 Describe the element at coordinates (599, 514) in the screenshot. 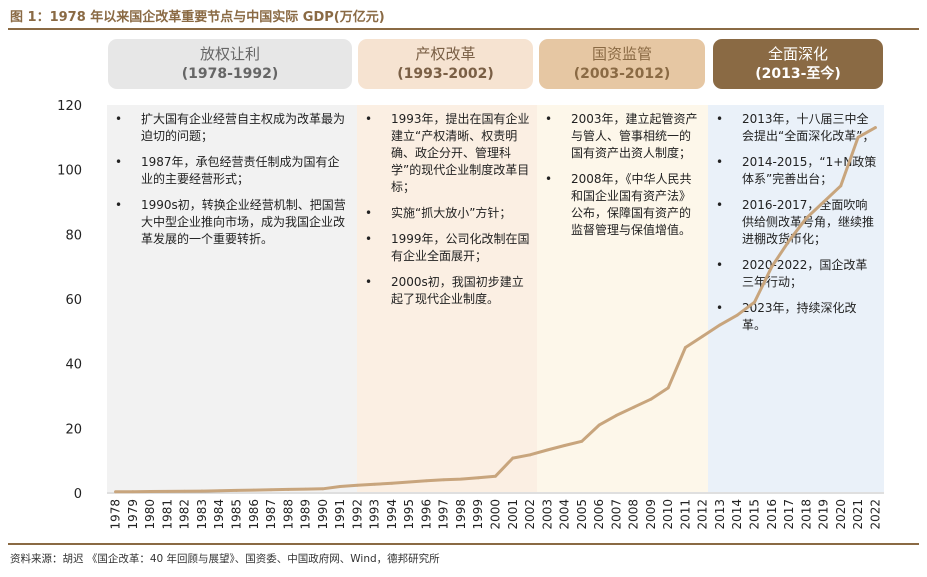

I see `x-tick-label: 2006` at that location.